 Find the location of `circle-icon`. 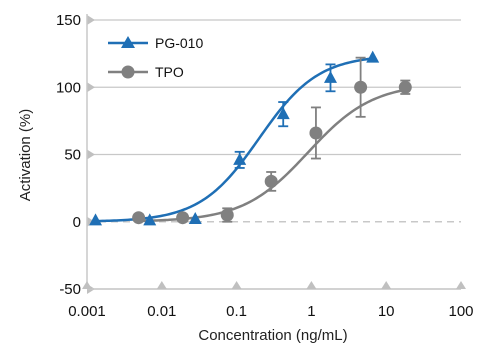

circle-icon is located at coordinates (128, 72).